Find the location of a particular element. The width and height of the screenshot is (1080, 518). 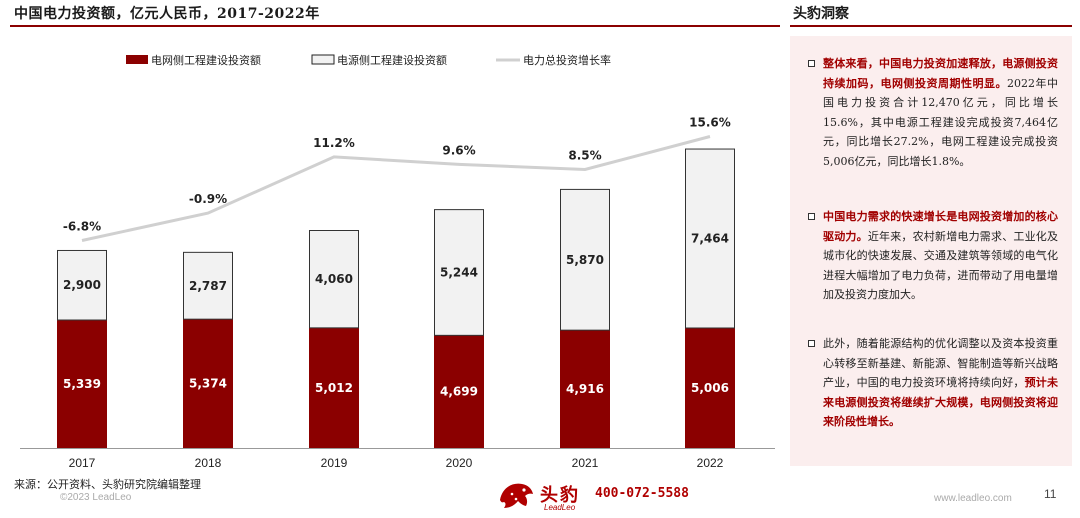

growth-label-2017: -6.8% is located at coordinates (82, 227).